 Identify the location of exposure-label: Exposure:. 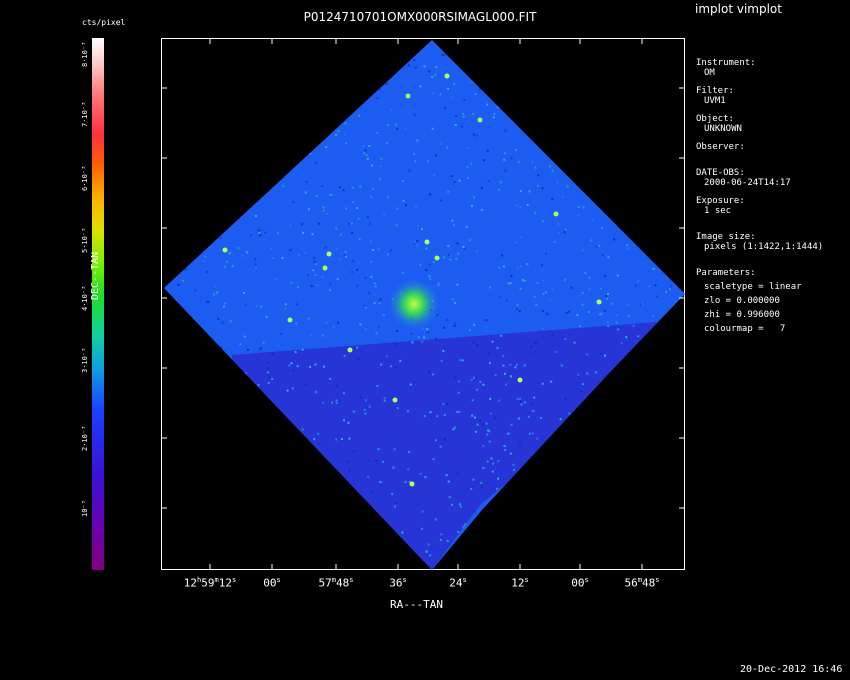
(720, 201).